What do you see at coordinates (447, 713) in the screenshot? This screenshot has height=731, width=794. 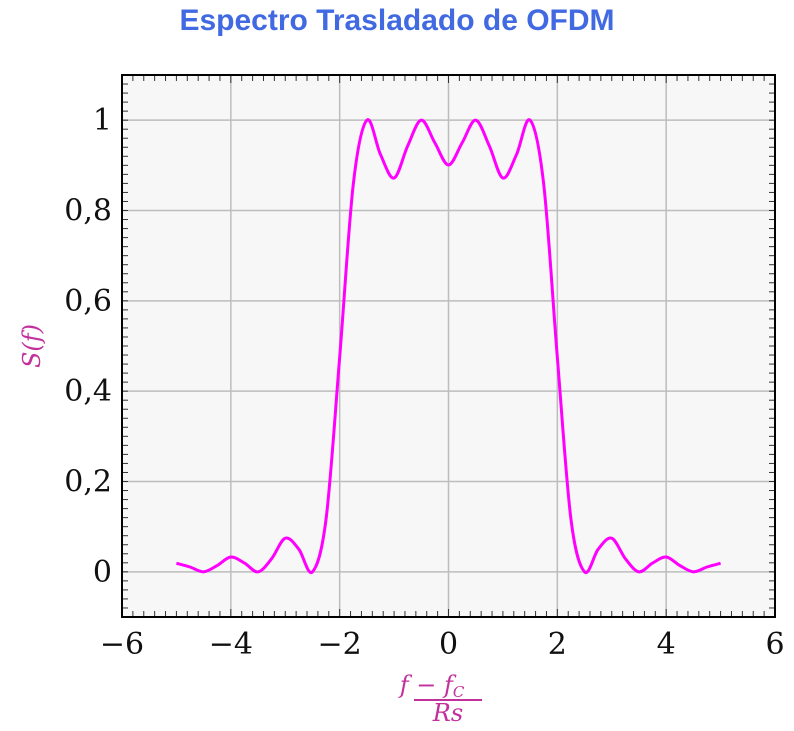 I see `x-label-denominator: Rs` at bounding box center [447, 713].